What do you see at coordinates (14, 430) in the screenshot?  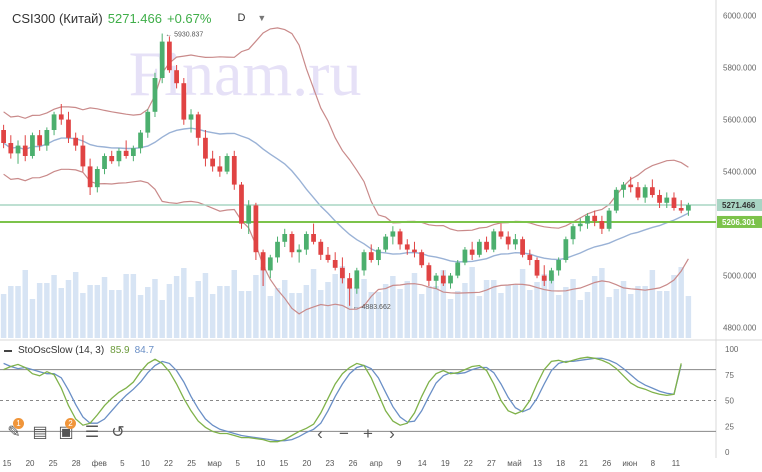 I see `pencil-icon: ✎ 1` at bounding box center [14, 430].